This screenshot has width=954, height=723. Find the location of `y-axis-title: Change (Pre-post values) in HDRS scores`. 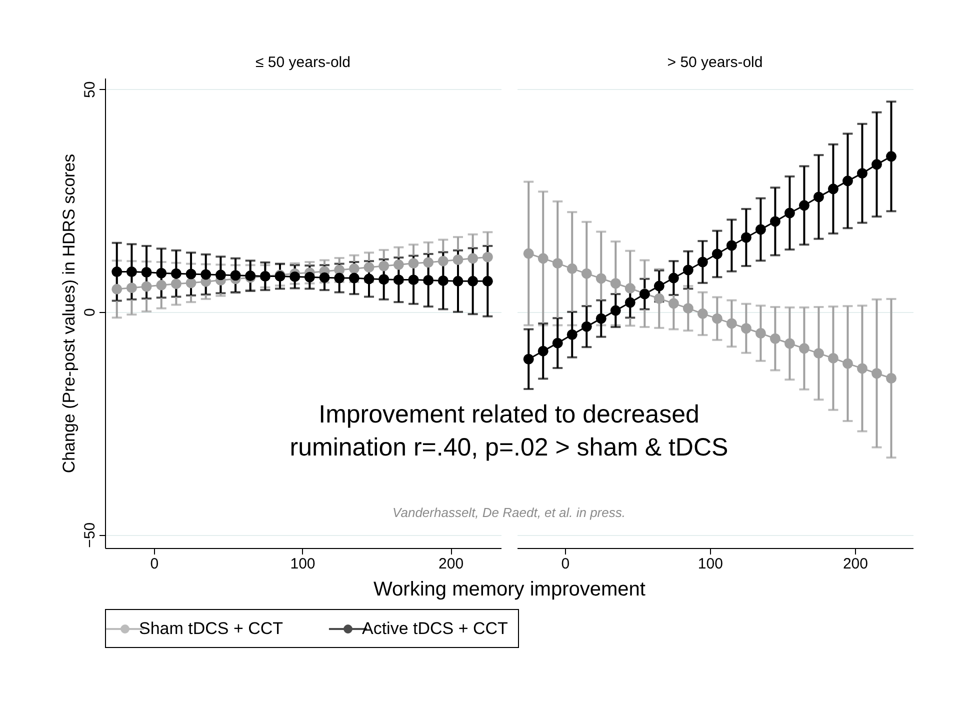

y-axis-title: Change (Pre-post values) in HDRS scores is located at coordinates (69, 314).